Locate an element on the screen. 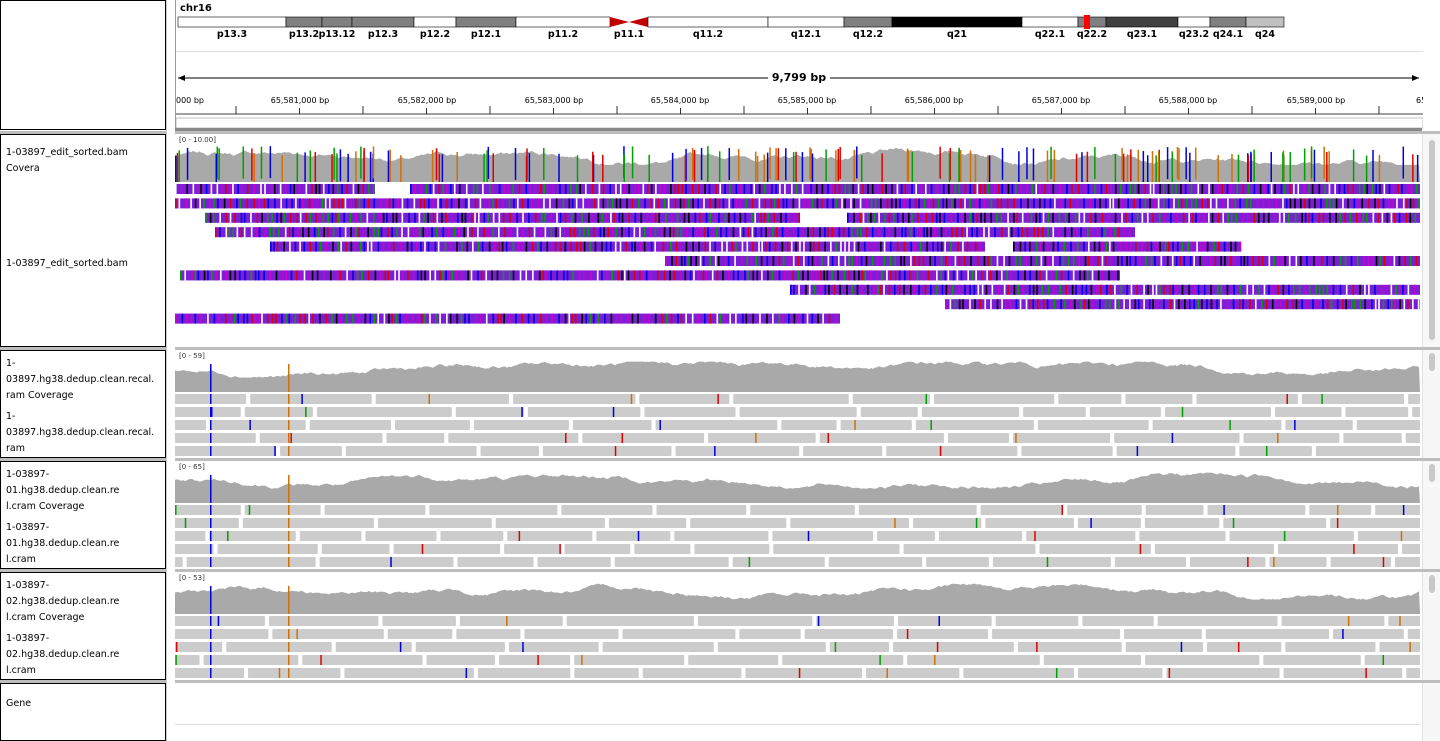 Image resolution: width=1440 pixels, height=741 pixels. cytoband-q11.2: q11.2 is located at coordinates (708, 28).